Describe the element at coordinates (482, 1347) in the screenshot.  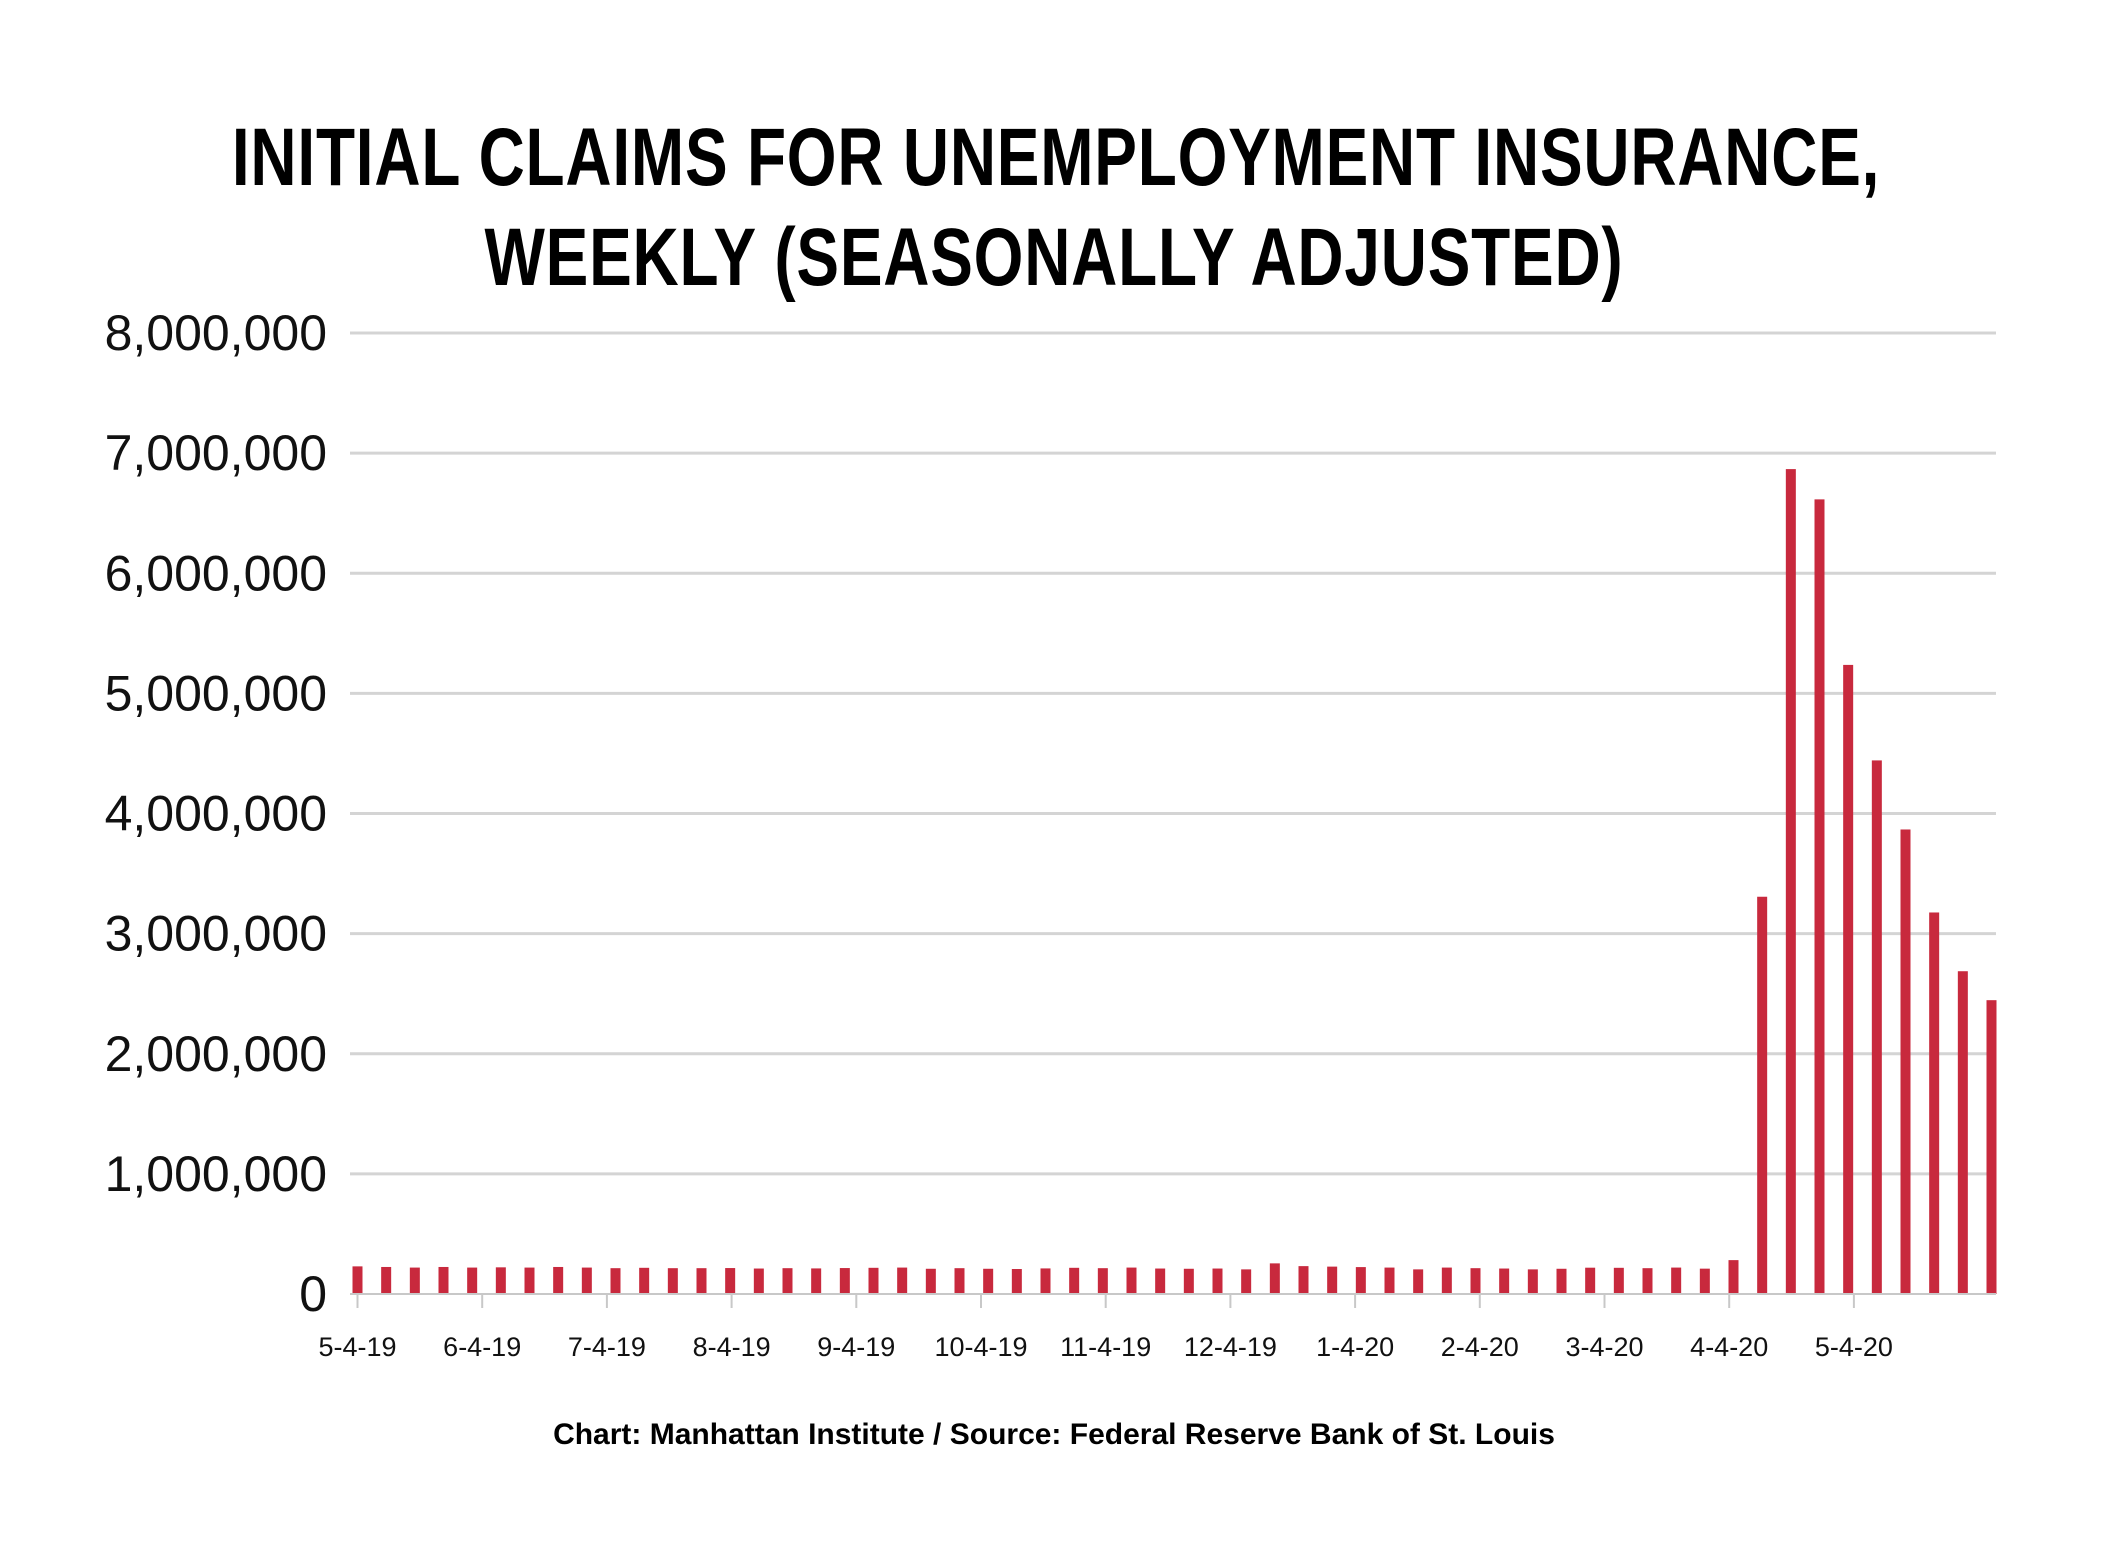
I see `x-tick-label: 6-4-19` at that location.